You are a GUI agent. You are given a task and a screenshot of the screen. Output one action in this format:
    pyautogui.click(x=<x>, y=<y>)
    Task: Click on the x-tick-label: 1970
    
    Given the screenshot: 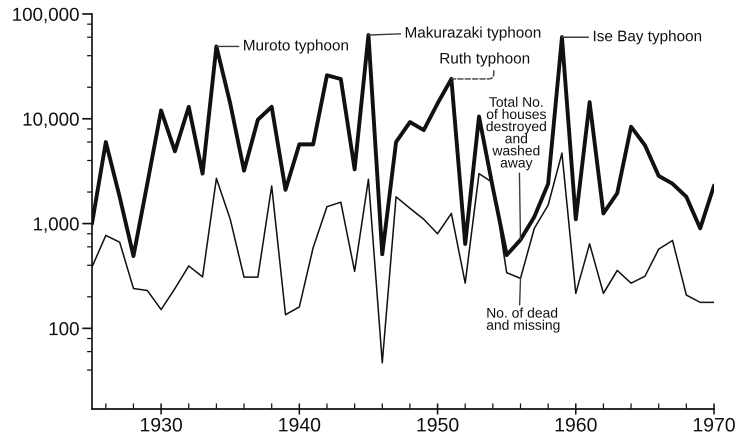 What is the action you would take?
    pyautogui.click(x=714, y=425)
    